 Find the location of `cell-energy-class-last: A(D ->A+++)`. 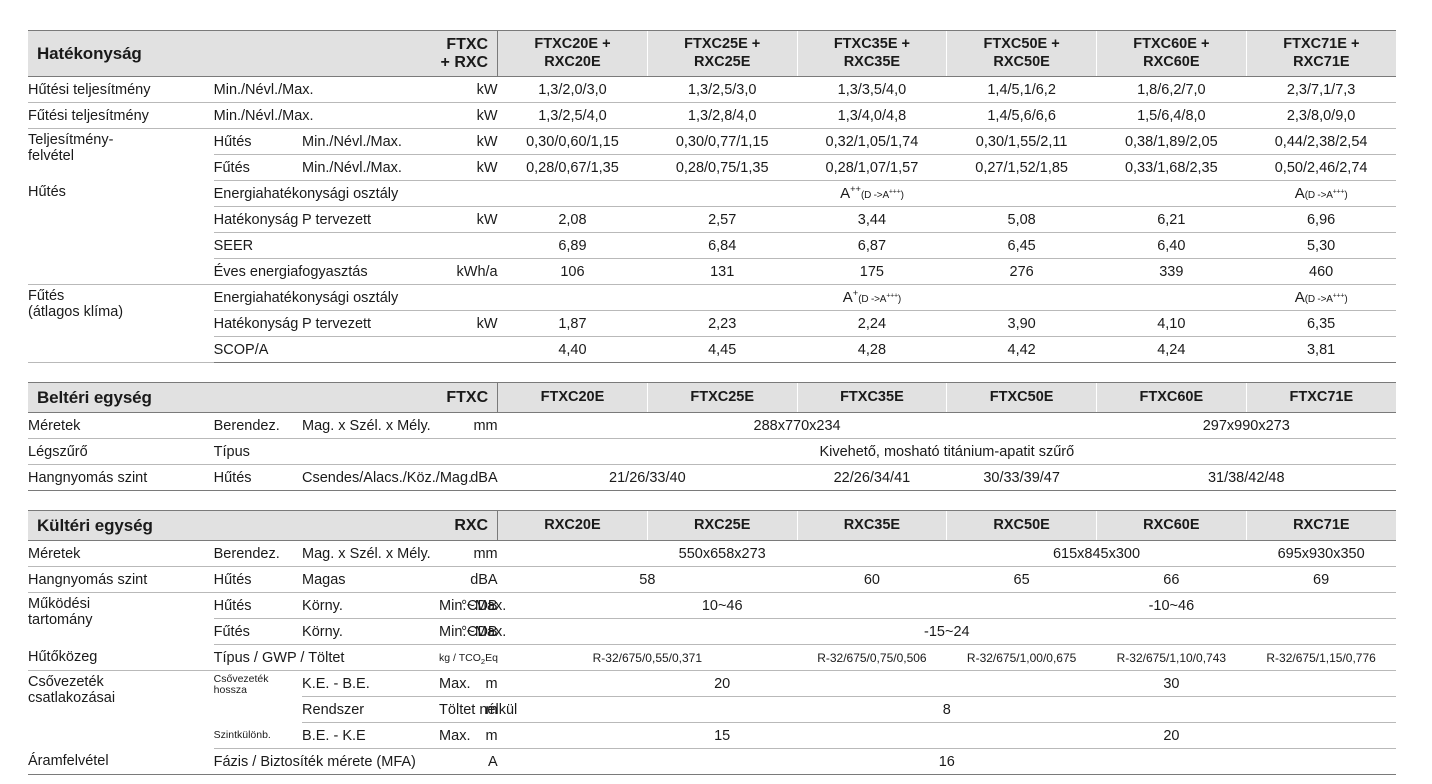

cell-energy-class-last: A(D ->A+++) is located at coordinates (1321, 193).